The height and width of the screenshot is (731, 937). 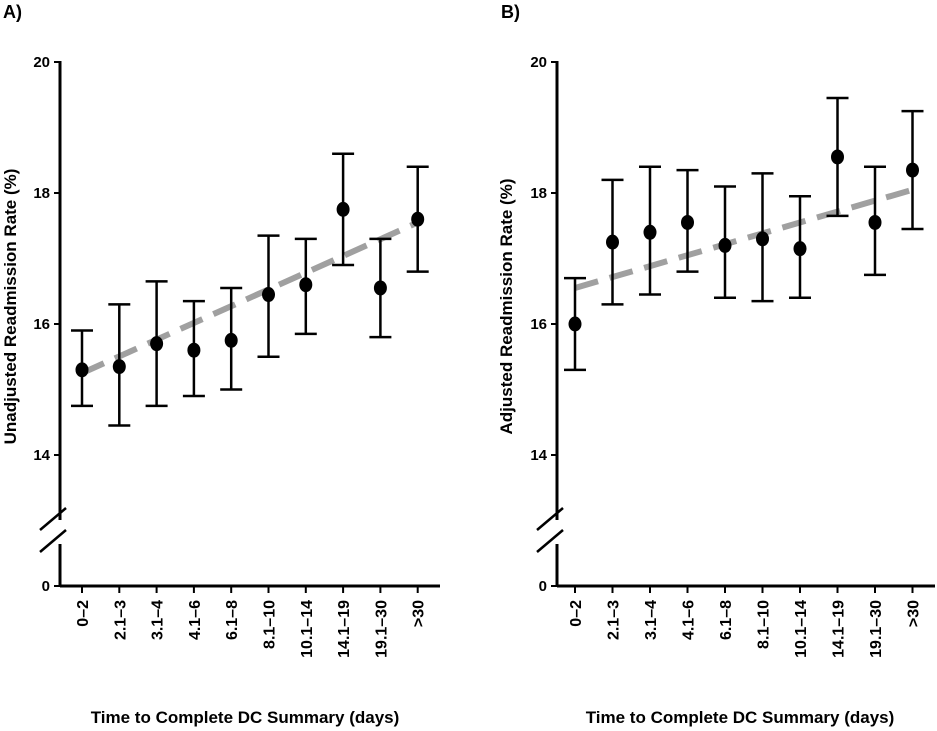 What do you see at coordinates (12, 12) in the screenshot?
I see `panel-label: A)` at bounding box center [12, 12].